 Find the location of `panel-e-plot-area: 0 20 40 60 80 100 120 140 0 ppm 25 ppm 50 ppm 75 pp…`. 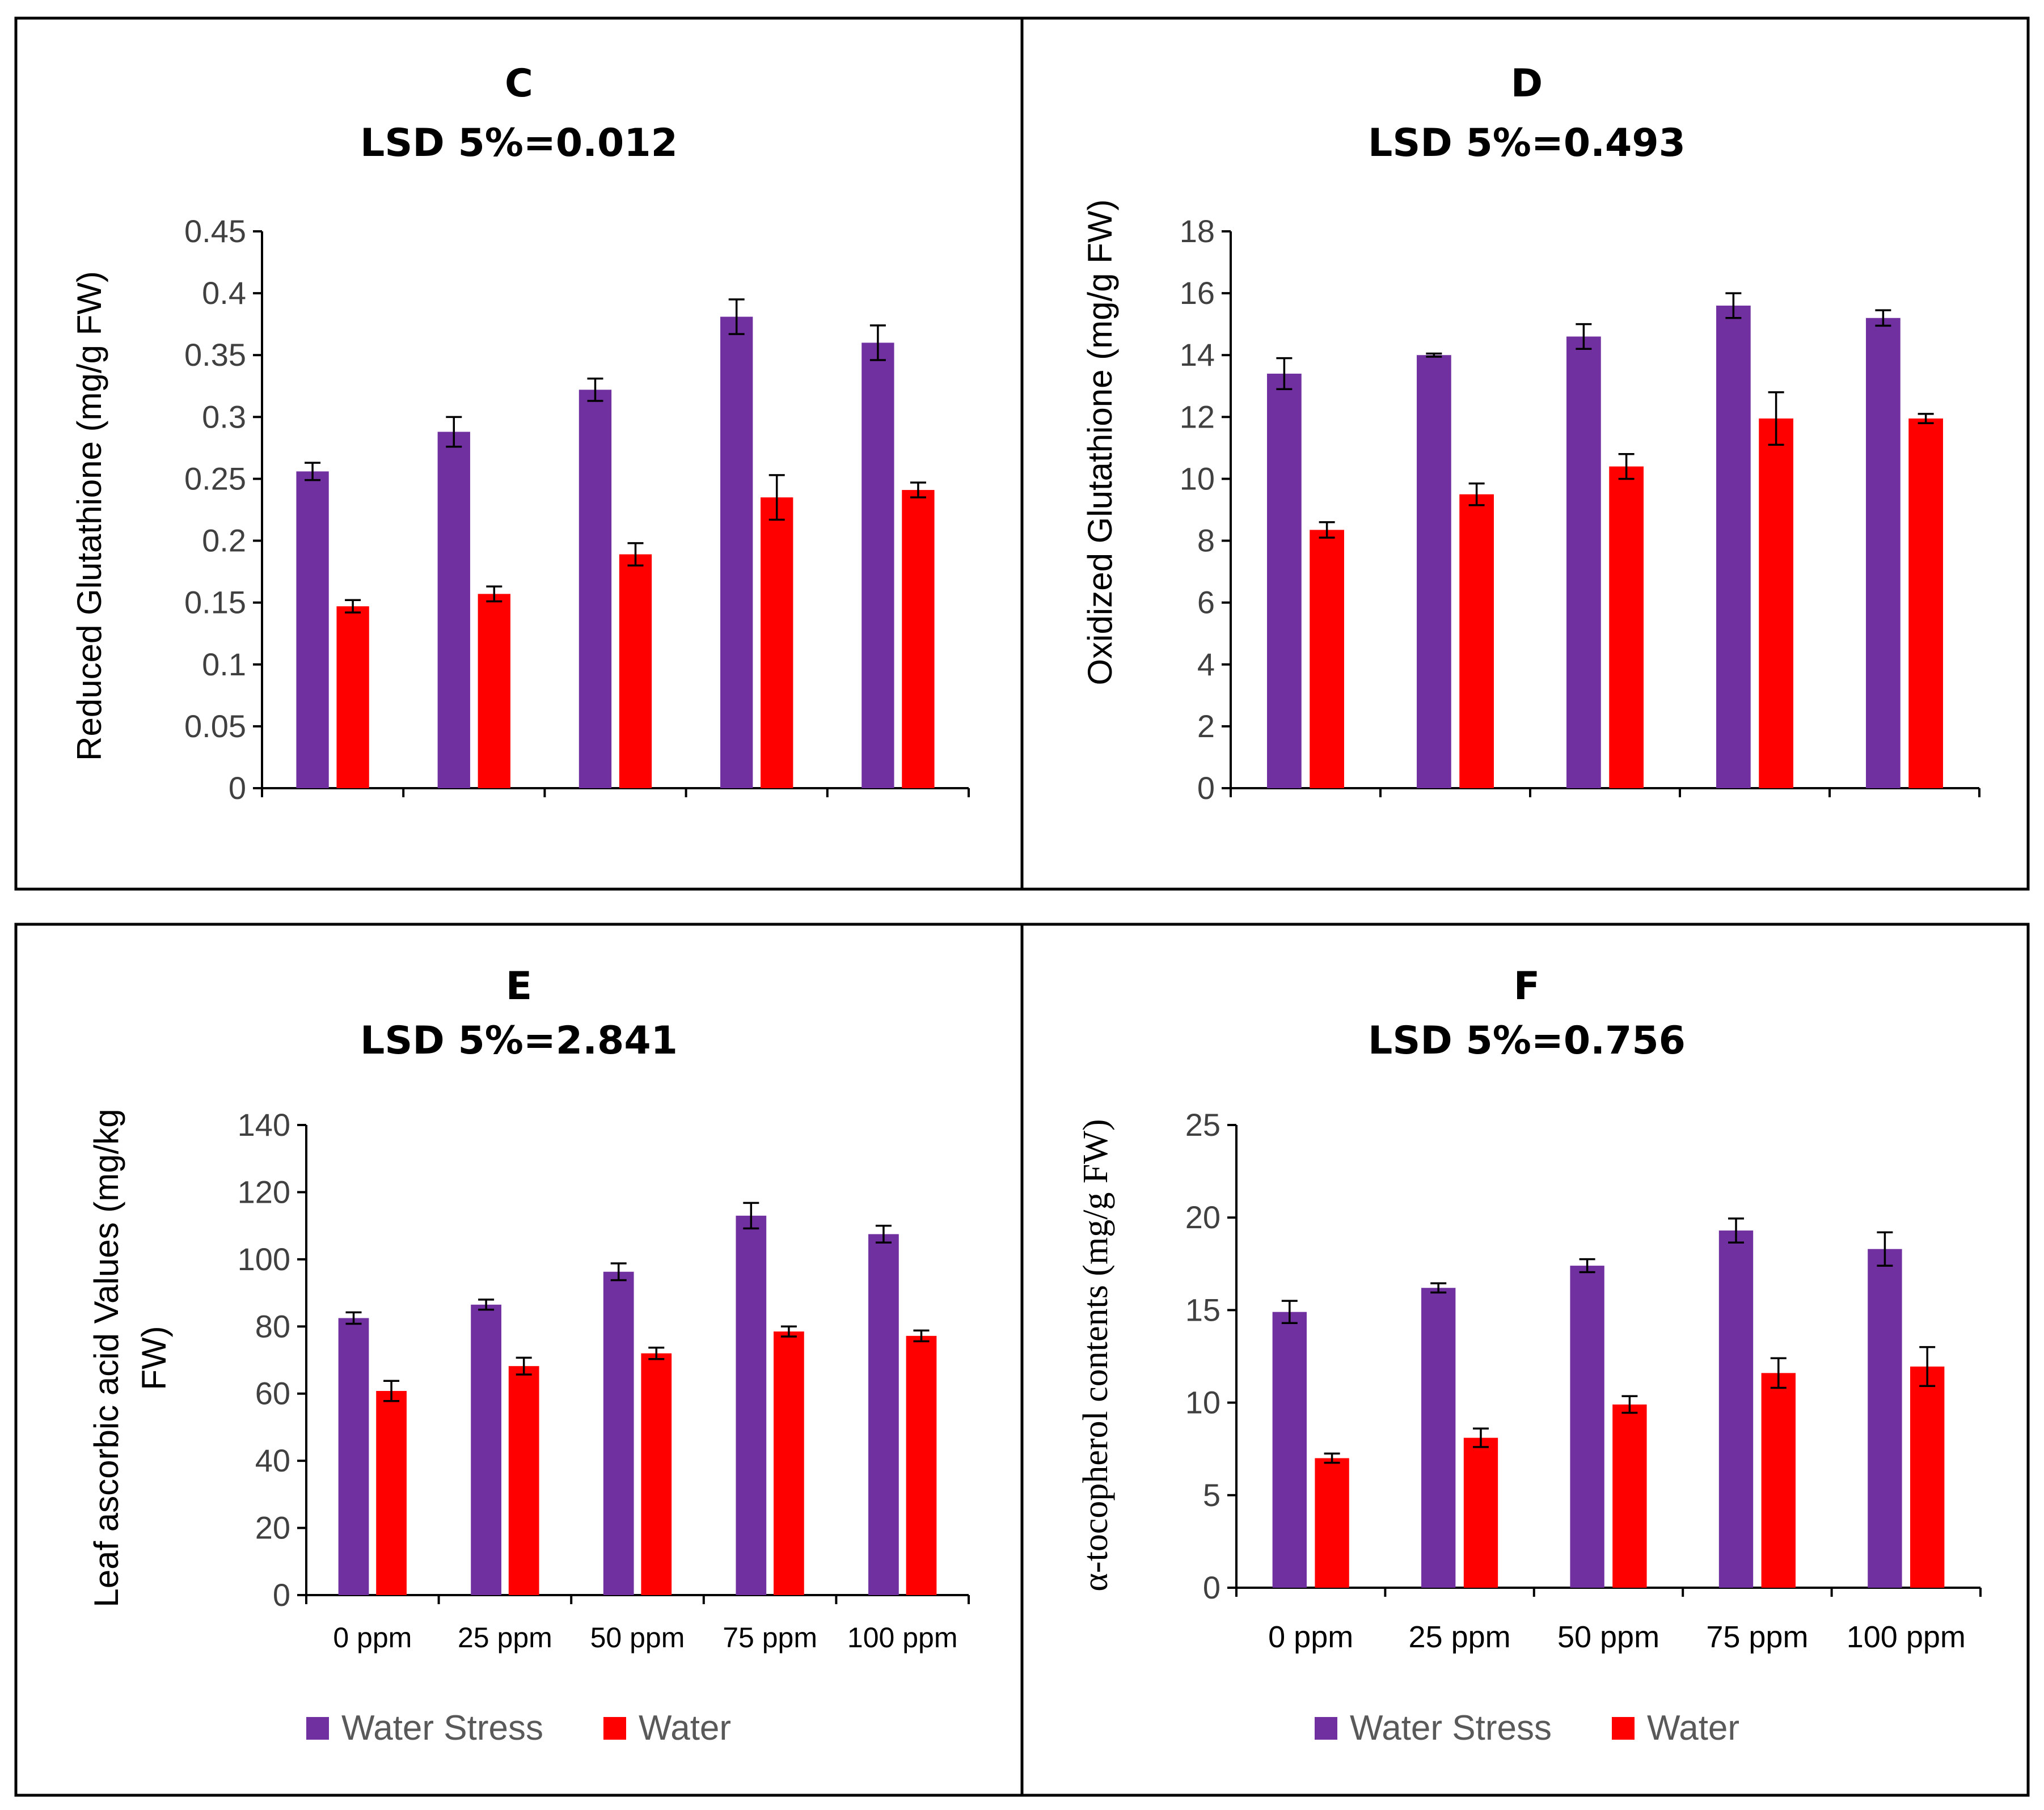

panel-e-plot-area: 0 20 40 60 80 100 120 140 0 ppm 25 ppm 50 ppm 75 pp… is located at coordinates (604, 1380).